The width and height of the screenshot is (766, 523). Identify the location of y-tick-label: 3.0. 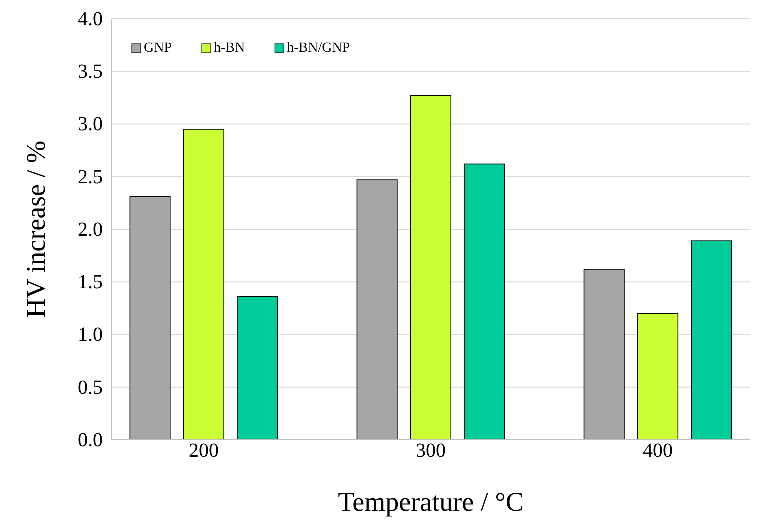
(90, 125).